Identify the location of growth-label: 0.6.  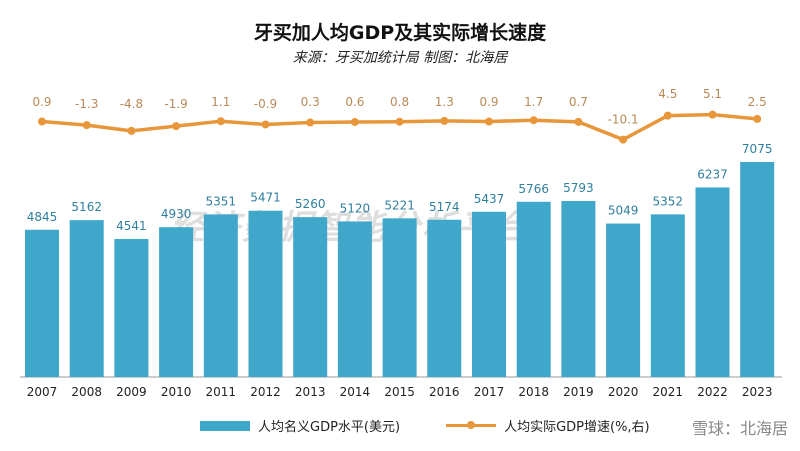
(354, 102).